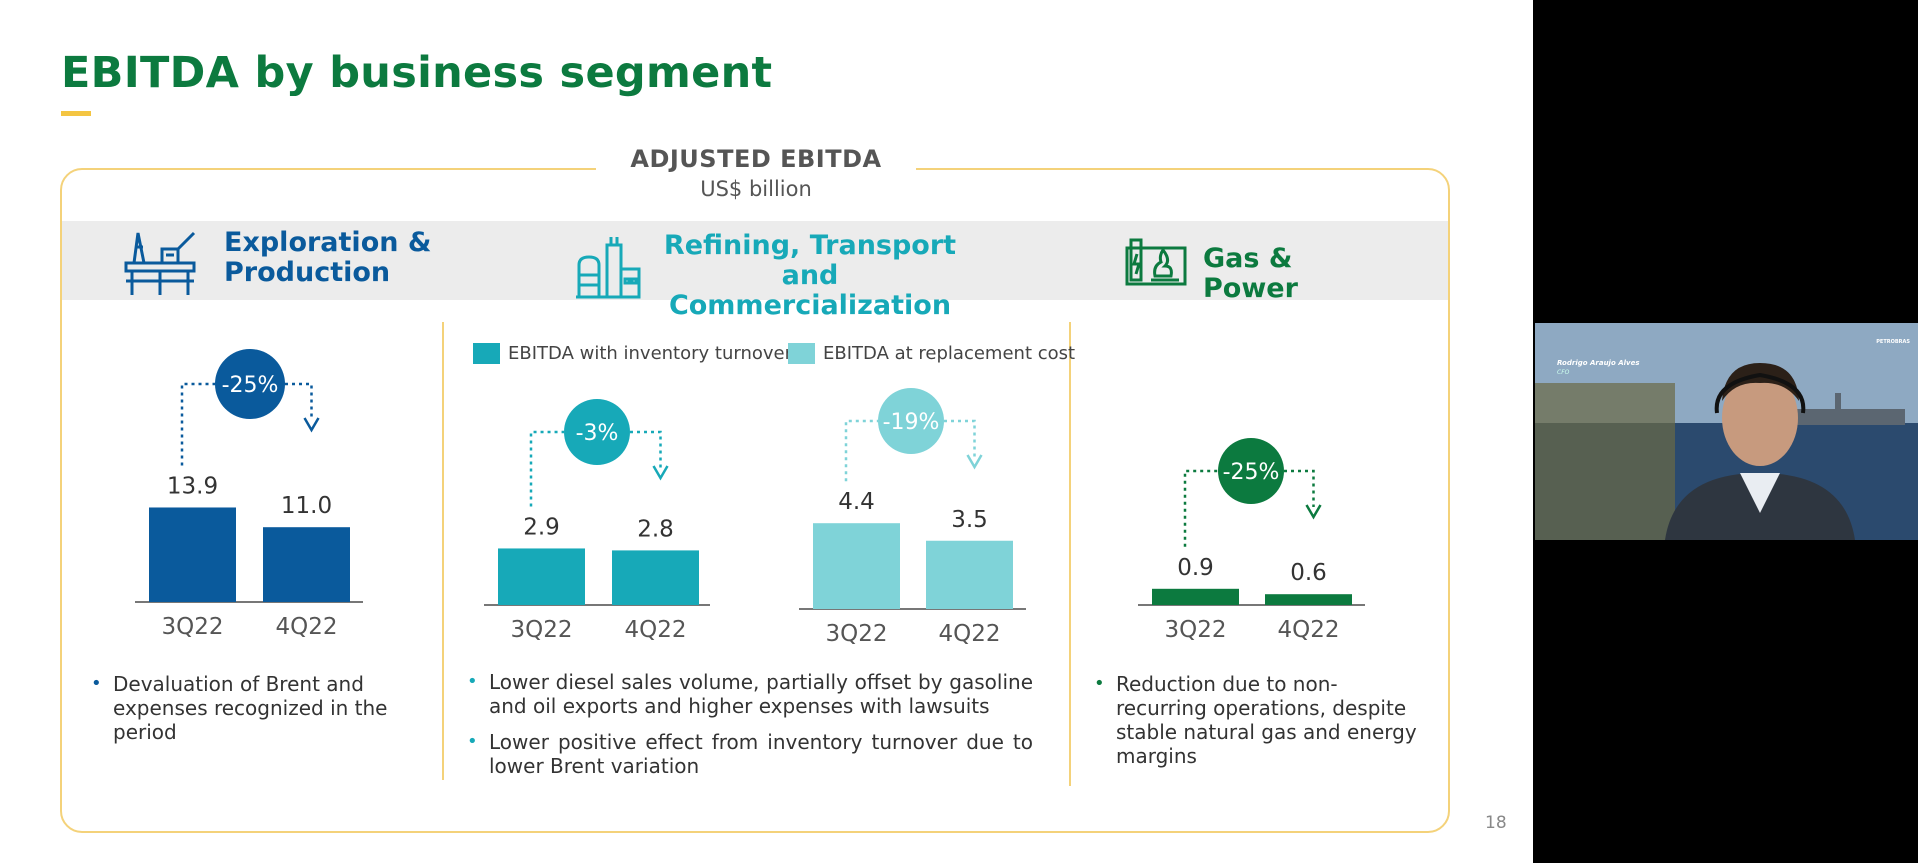  What do you see at coordinates (1195, 630) in the screenshot?
I see `chart-3-category-label-0: 3Q22` at bounding box center [1195, 630].